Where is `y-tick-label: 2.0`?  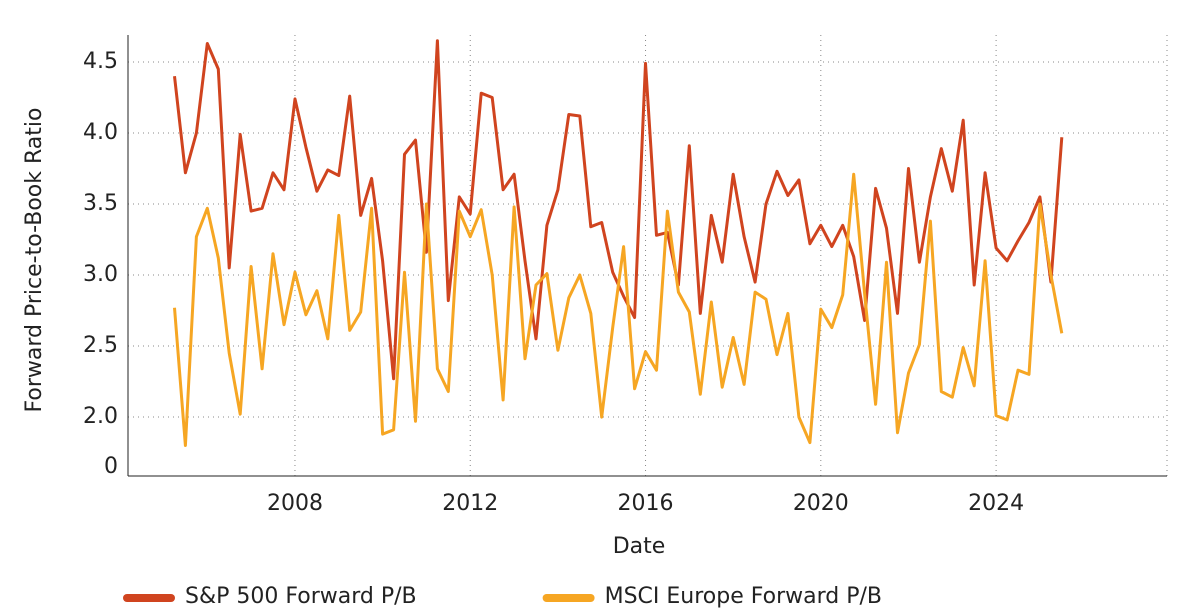
y-tick-label: 2.0 is located at coordinates (100, 416).